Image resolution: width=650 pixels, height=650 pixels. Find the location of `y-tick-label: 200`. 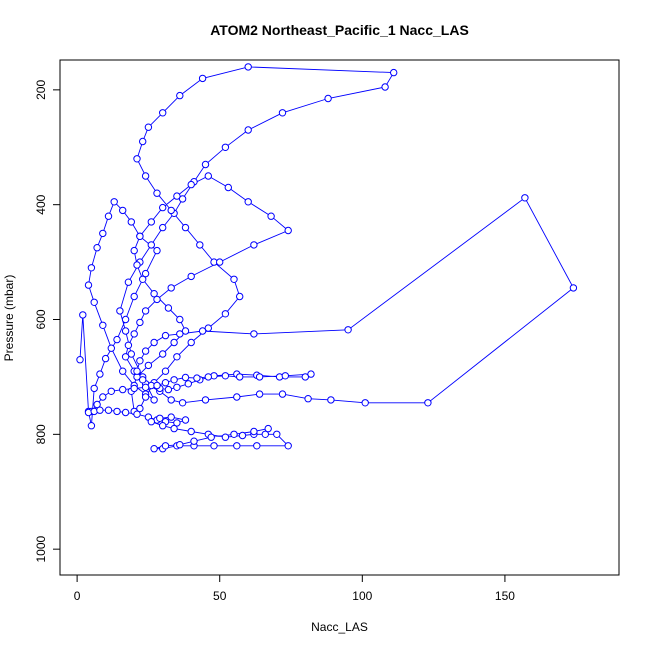

y-tick-label: 200 is located at coordinates (41, 90).